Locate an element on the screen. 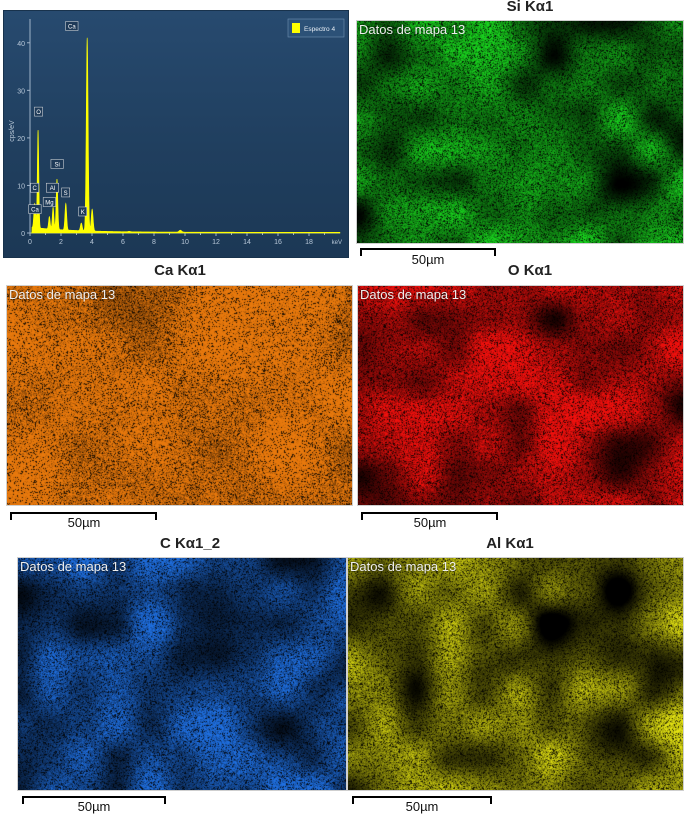  y-tick-label: 20 is located at coordinates (21, 139).